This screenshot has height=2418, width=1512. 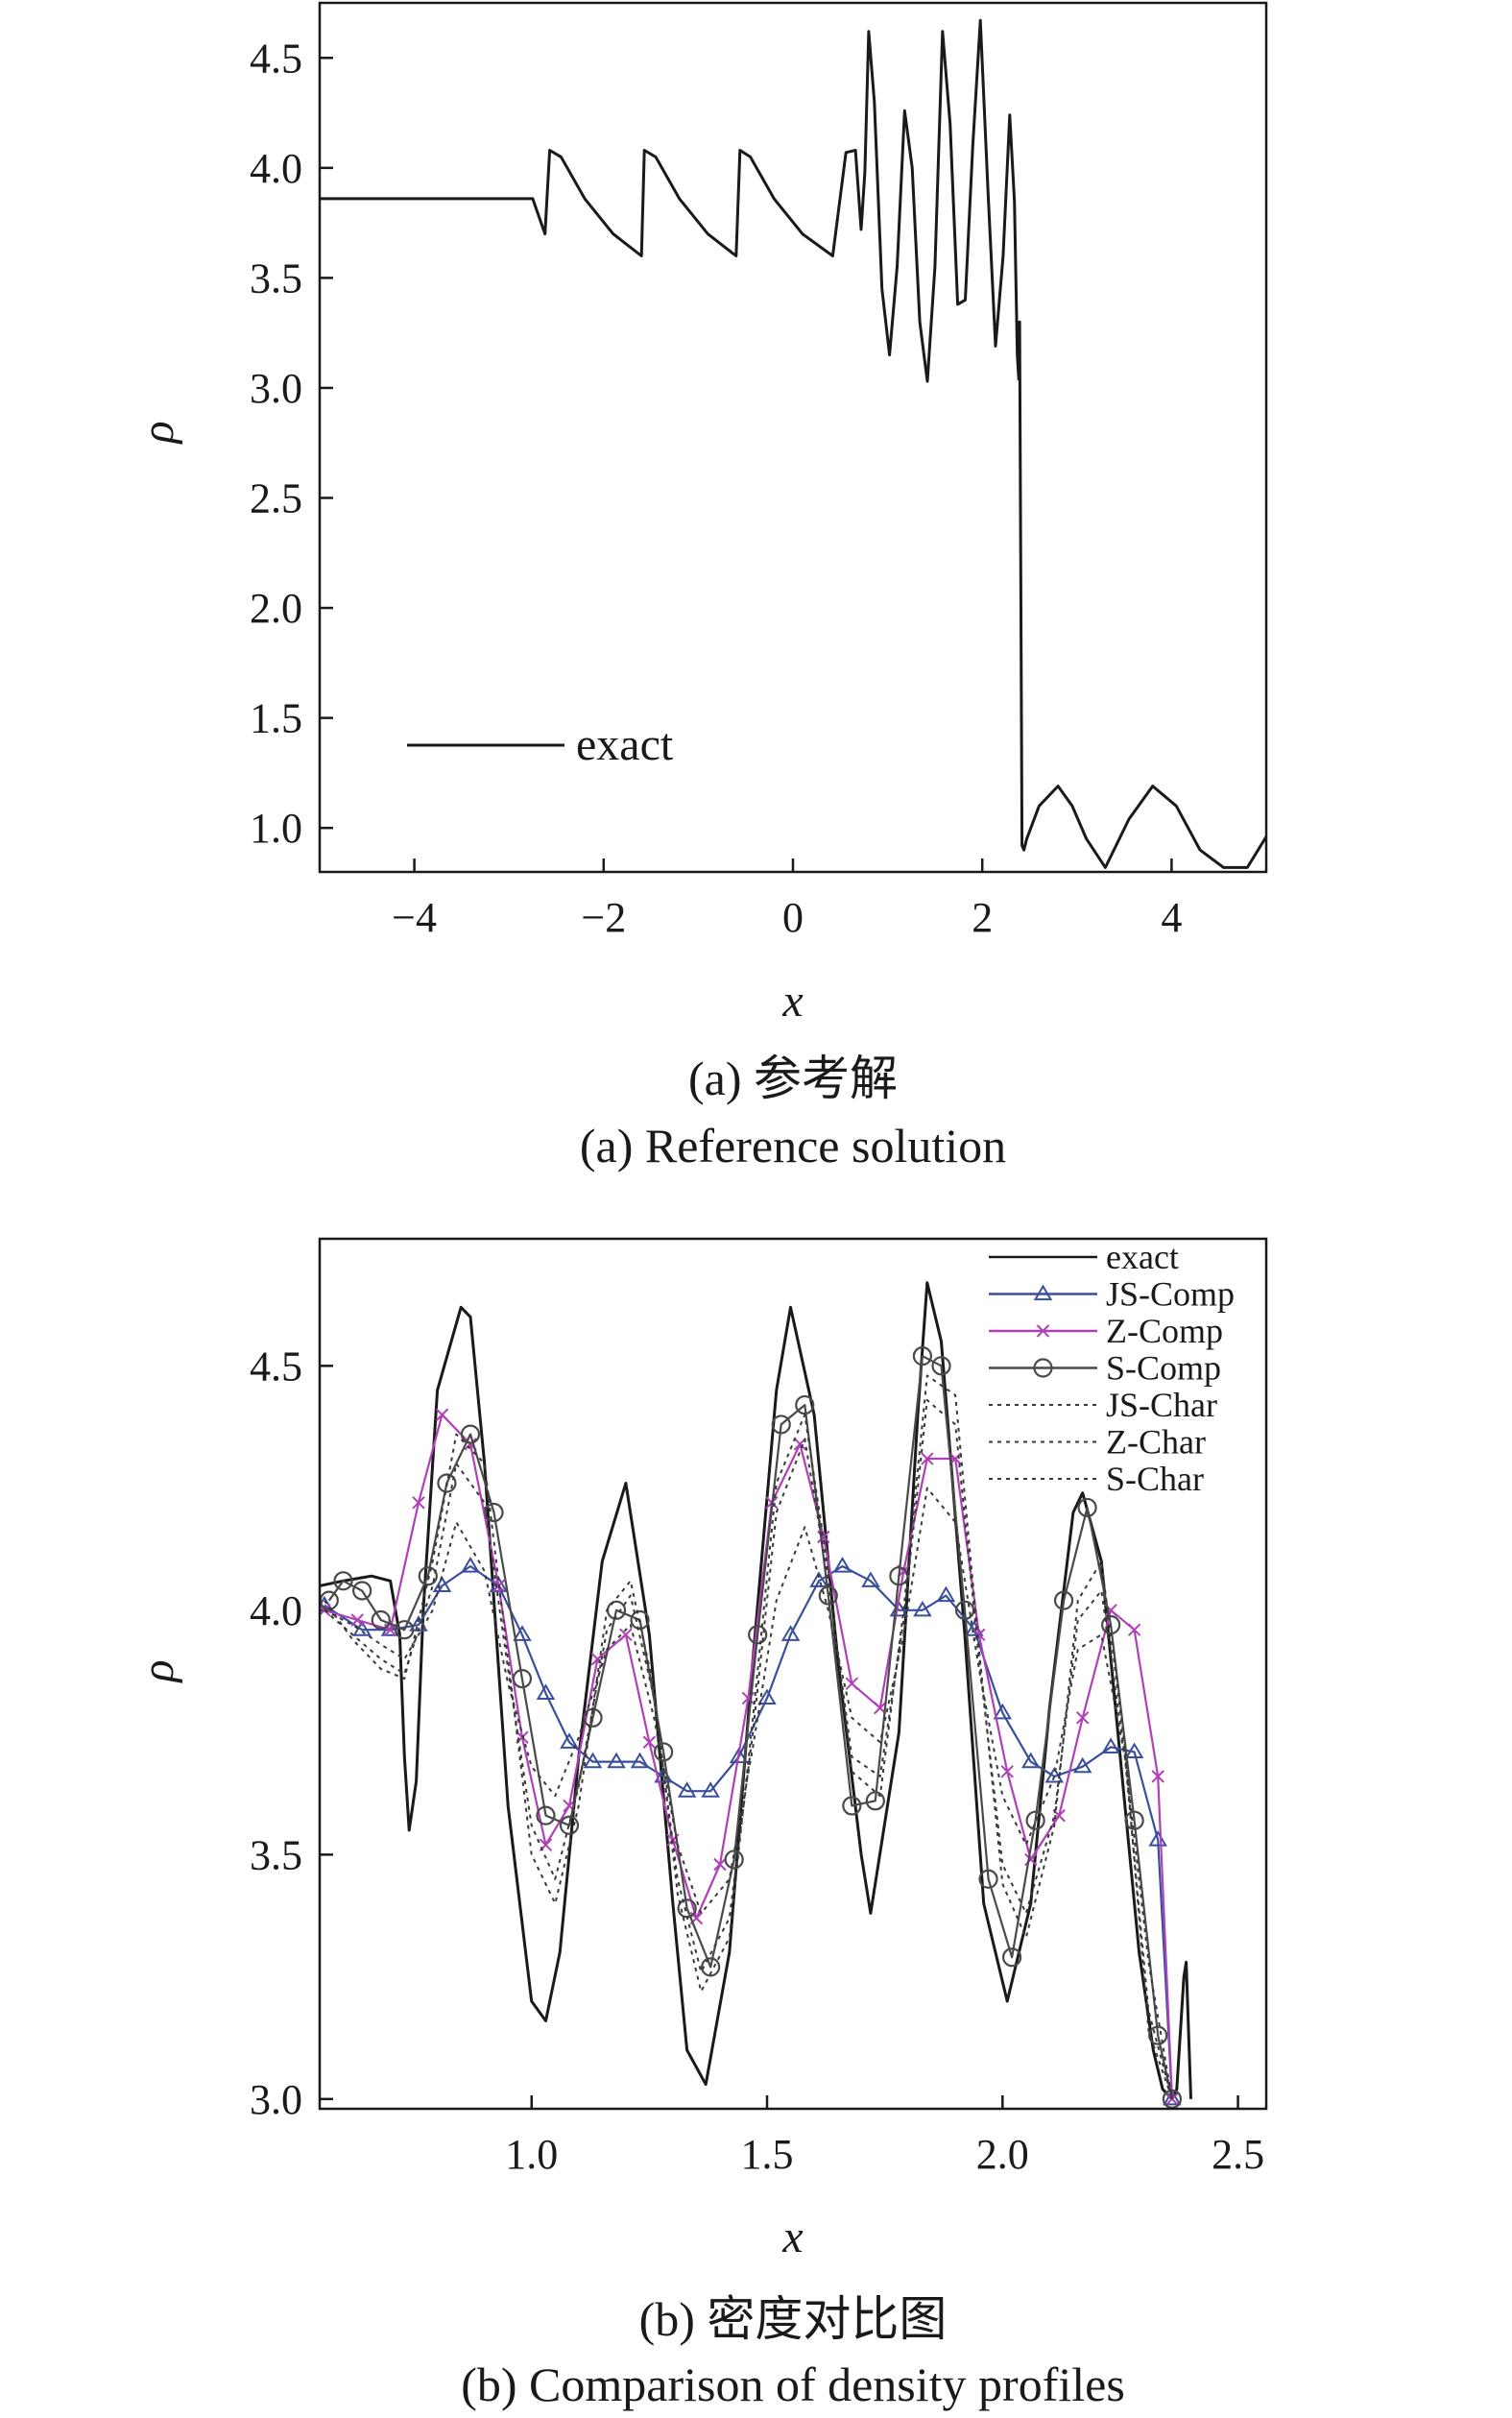 I want to click on panel-b-y-axis-label: ρ, so click(x=157, y=1671).